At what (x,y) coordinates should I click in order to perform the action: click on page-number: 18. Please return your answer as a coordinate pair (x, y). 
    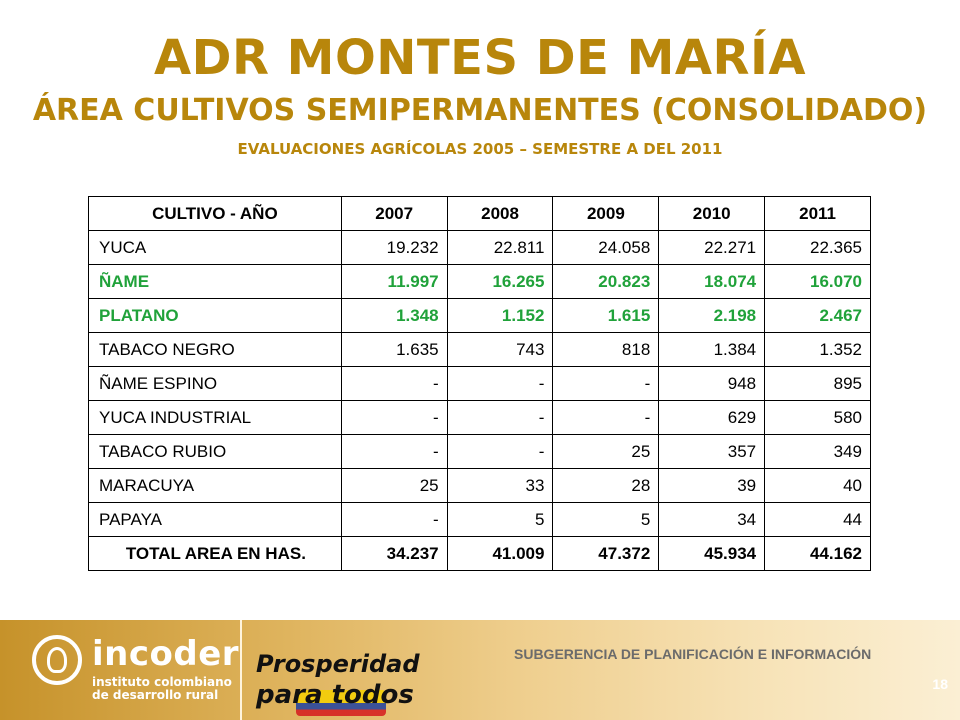
    Looking at the image, I should click on (940, 684).